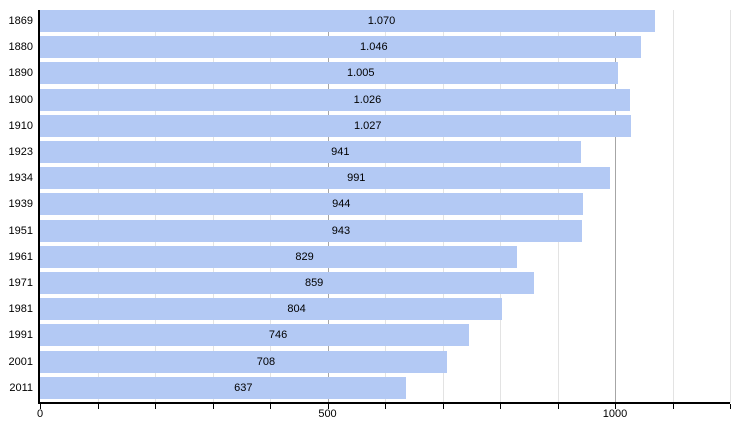  What do you see at coordinates (243, 387) in the screenshot?
I see `bar-value-label: 637` at bounding box center [243, 387].